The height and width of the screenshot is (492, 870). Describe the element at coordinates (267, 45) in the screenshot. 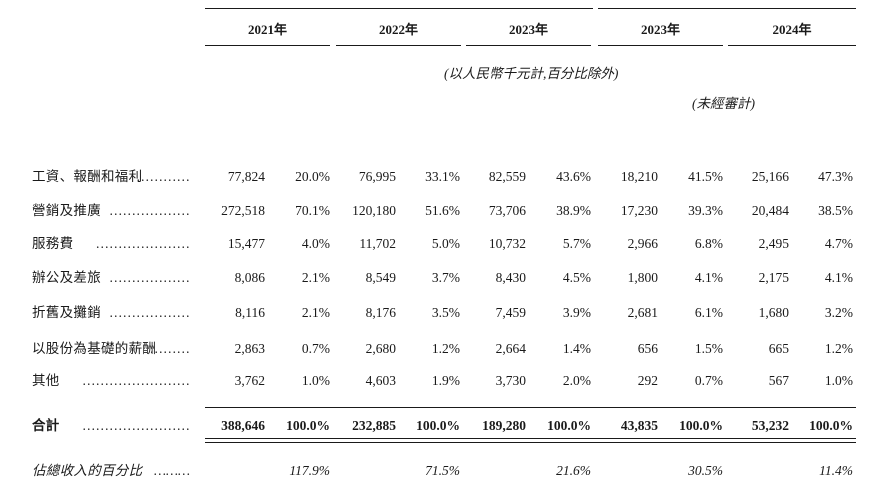

I see `year-underline-2021` at that location.